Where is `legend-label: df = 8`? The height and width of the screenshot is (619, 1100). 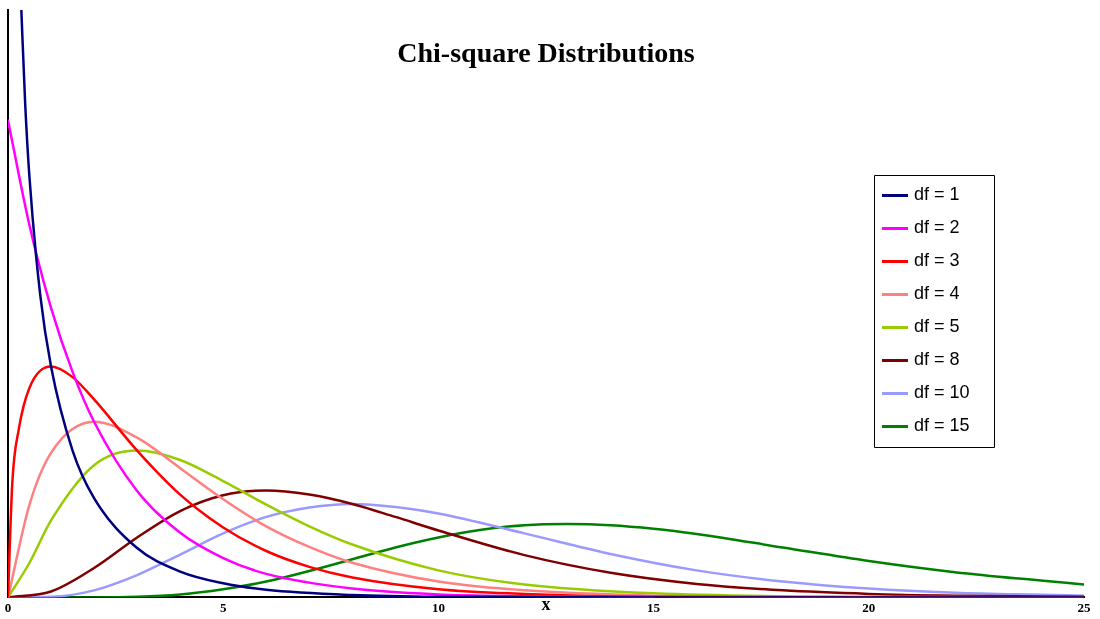 legend-label: df = 8 is located at coordinates (937, 359).